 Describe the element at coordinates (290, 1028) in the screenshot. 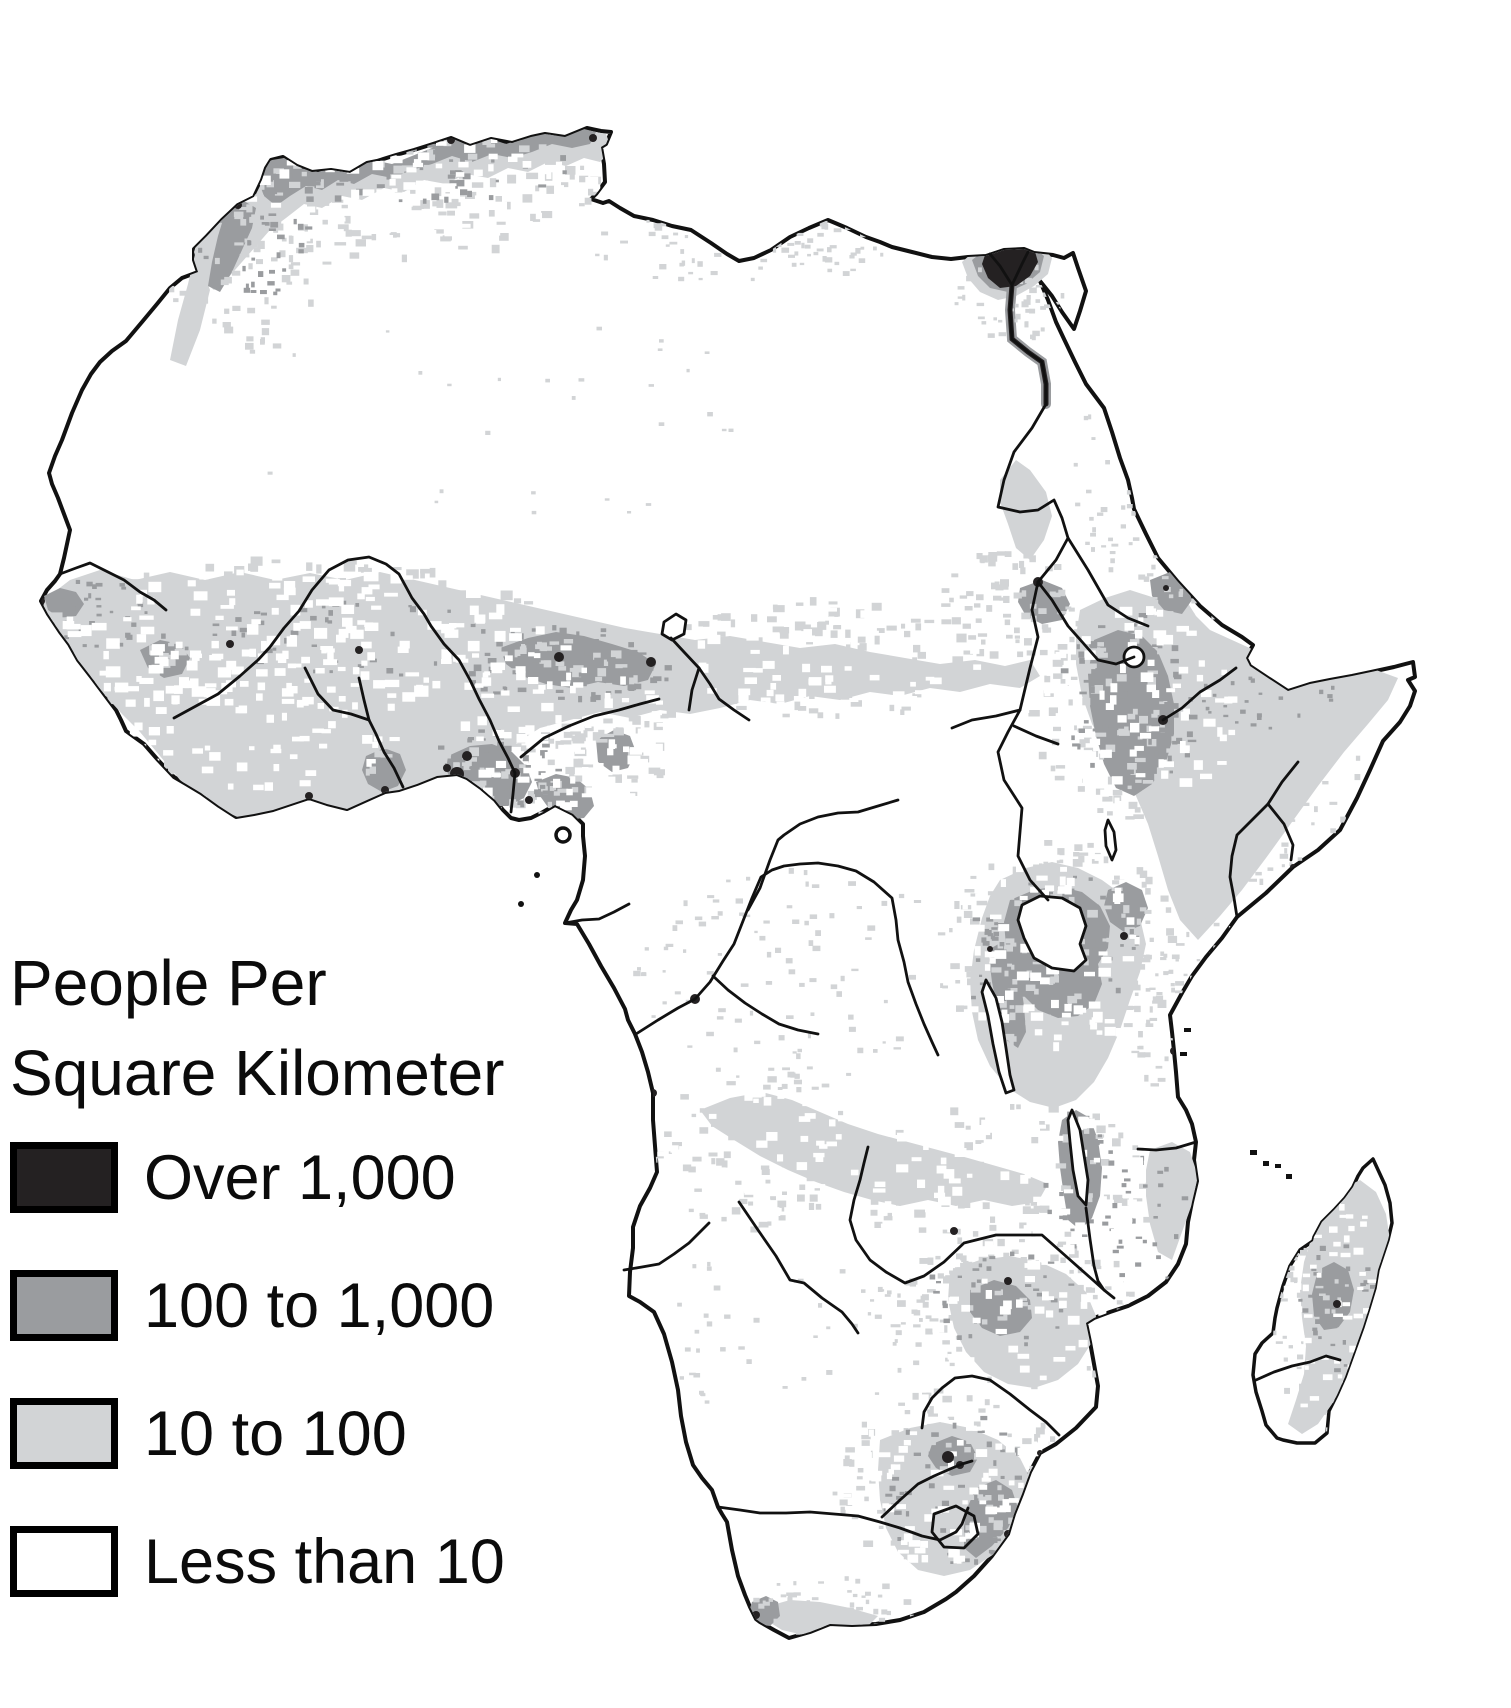

I see `legend-title: People Per Square Kilometer` at that location.